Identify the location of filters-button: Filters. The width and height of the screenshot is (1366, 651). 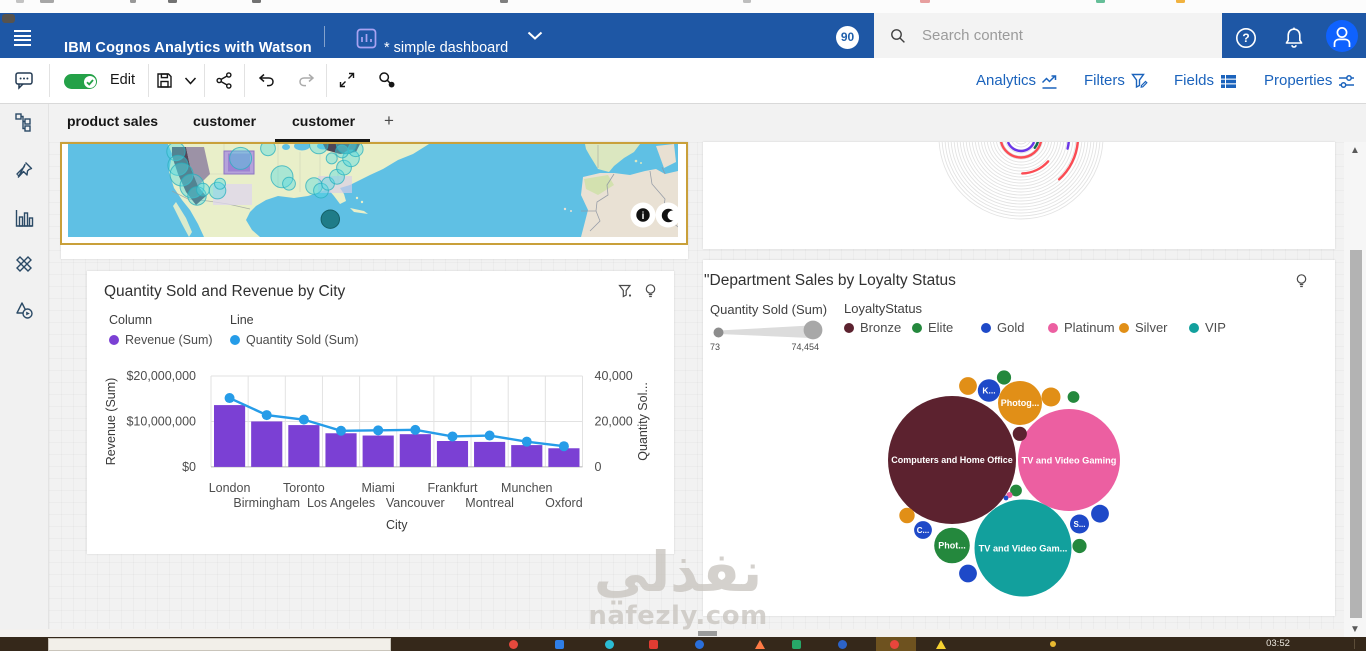
(1104, 80).